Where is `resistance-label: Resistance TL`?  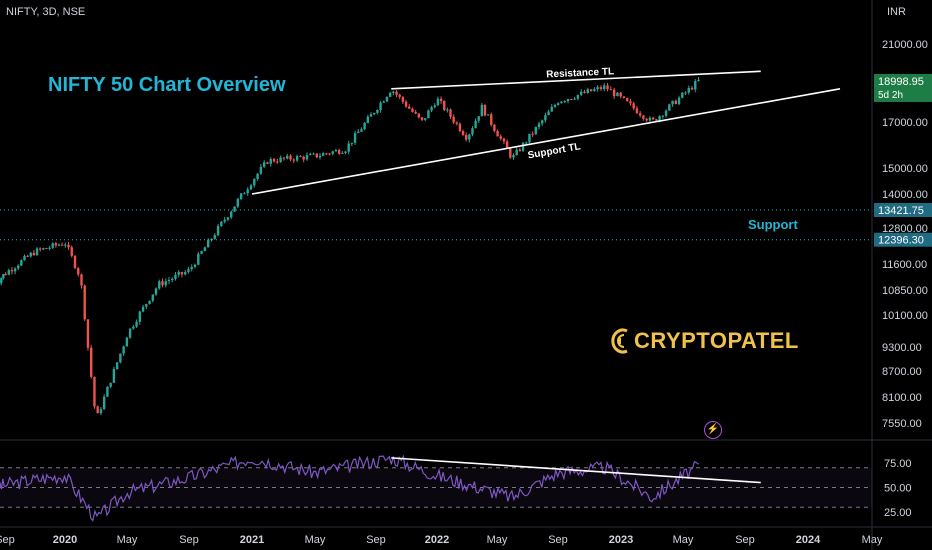
resistance-label: Resistance TL is located at coordinates (580, 73).